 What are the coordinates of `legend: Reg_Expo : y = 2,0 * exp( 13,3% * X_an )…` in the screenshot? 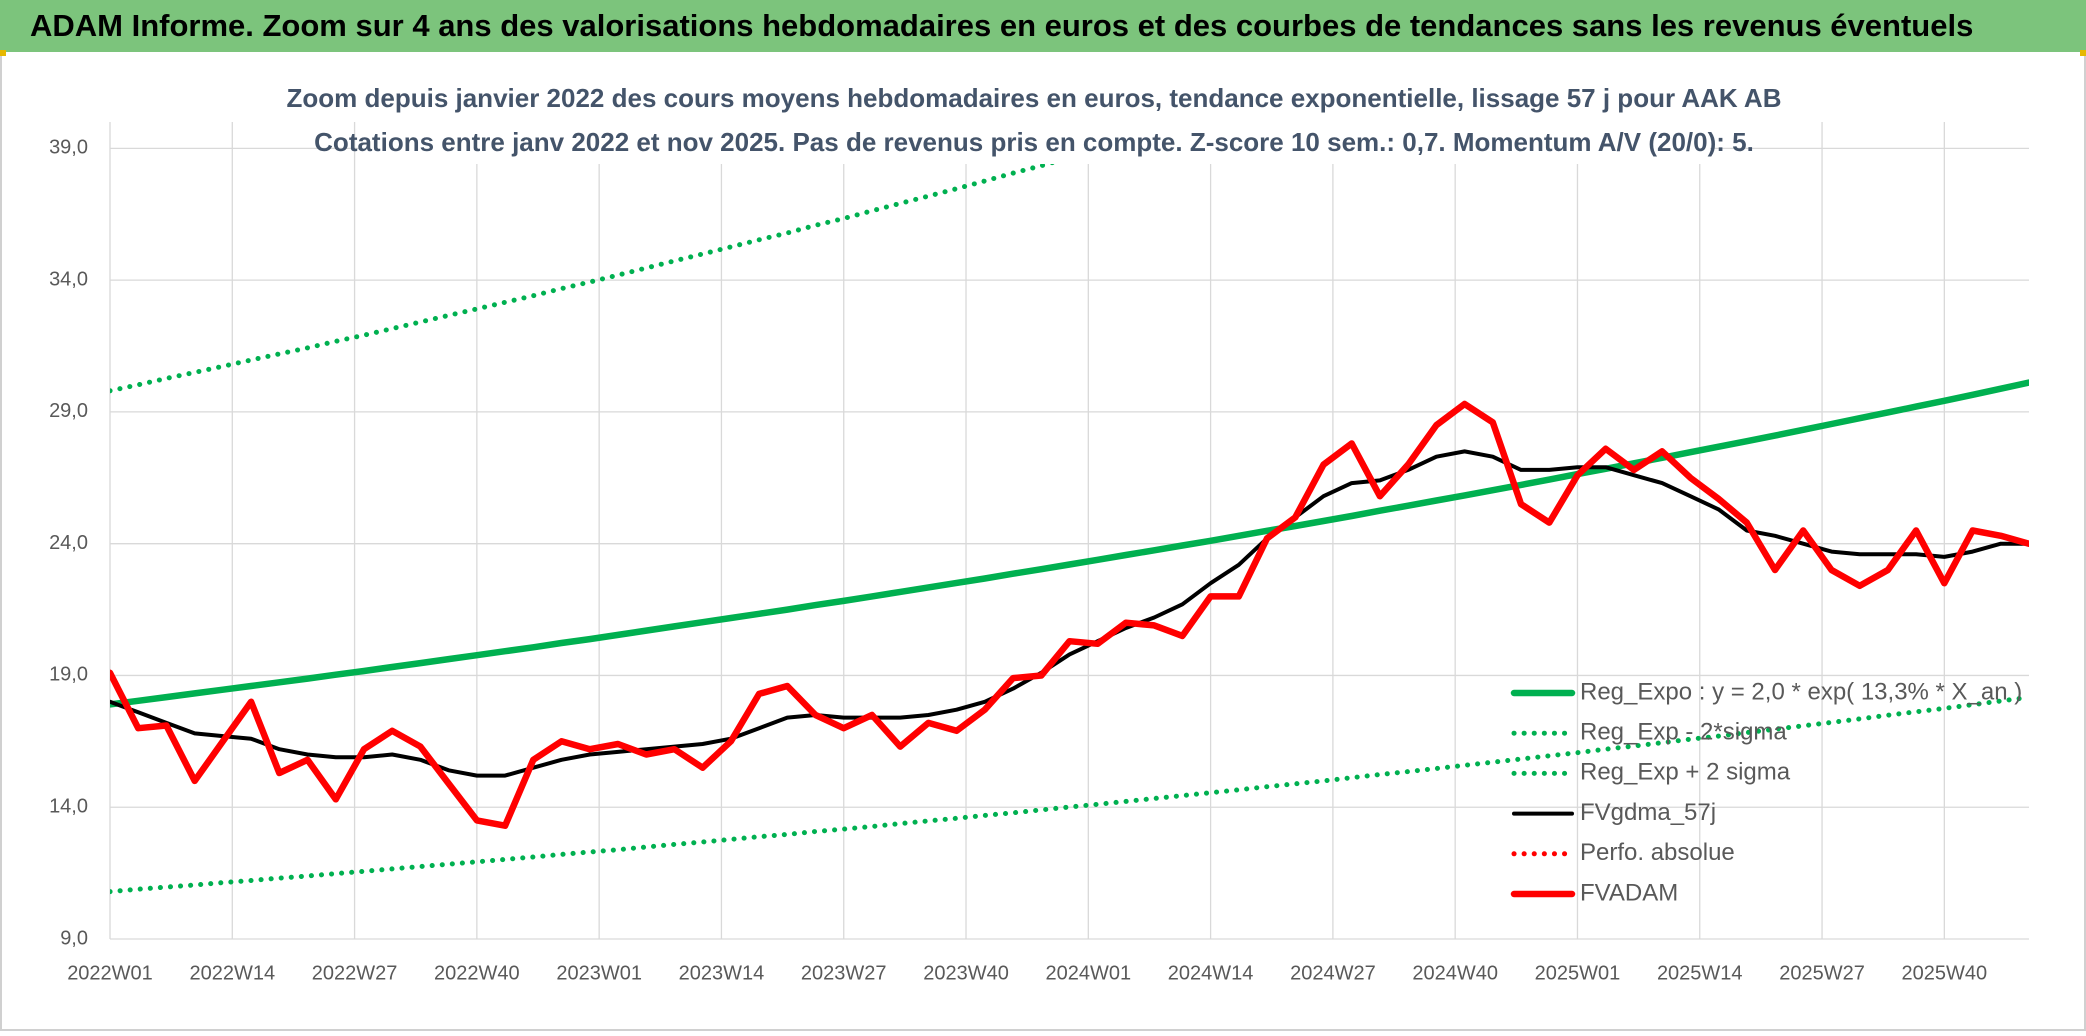 It's located at (1766, 792).